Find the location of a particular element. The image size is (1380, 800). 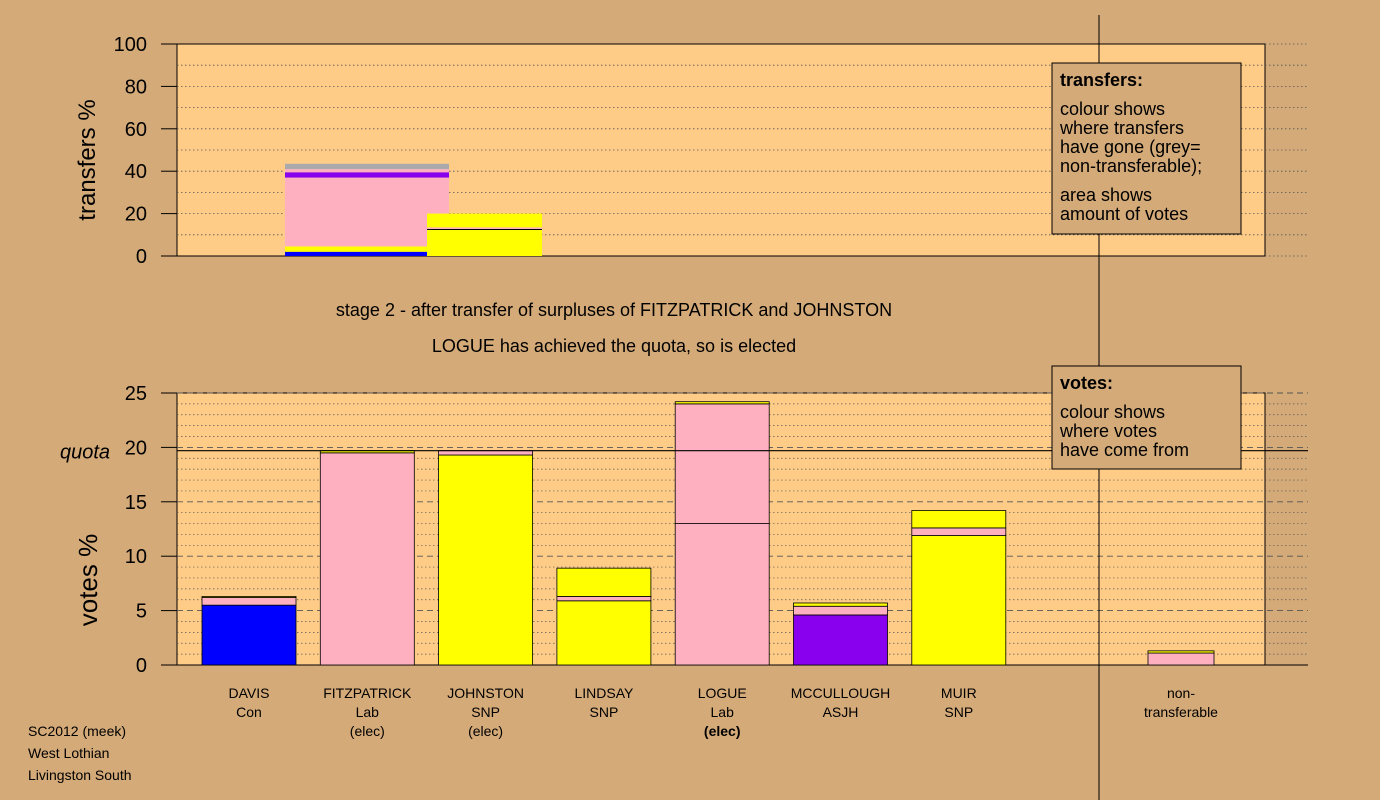

transfers-legend-line: have gone (grey= is located at coordinates (1130, 147).